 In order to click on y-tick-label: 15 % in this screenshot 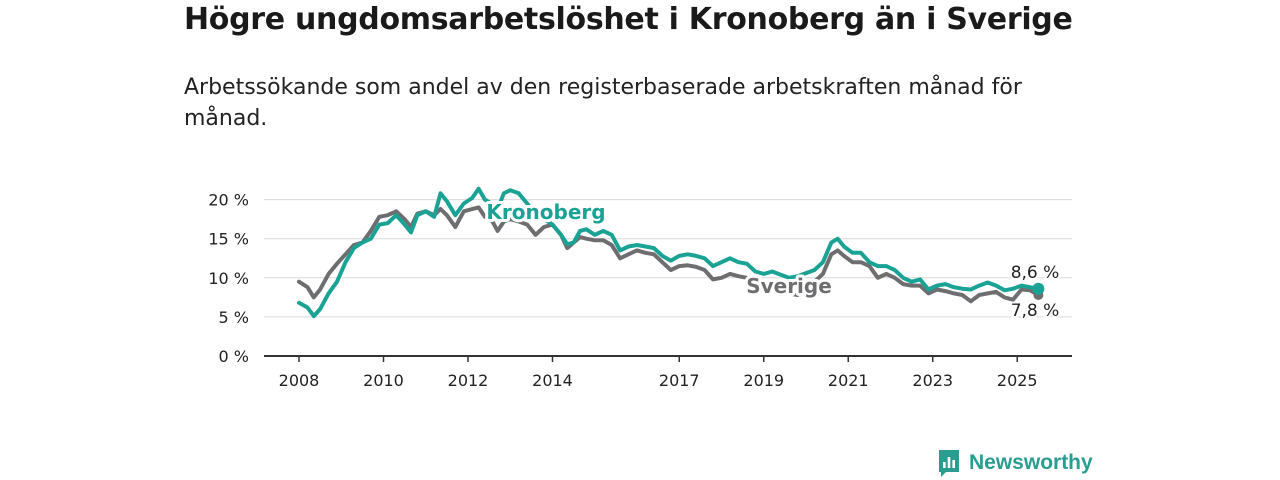, I will do `click(228, 239)`.